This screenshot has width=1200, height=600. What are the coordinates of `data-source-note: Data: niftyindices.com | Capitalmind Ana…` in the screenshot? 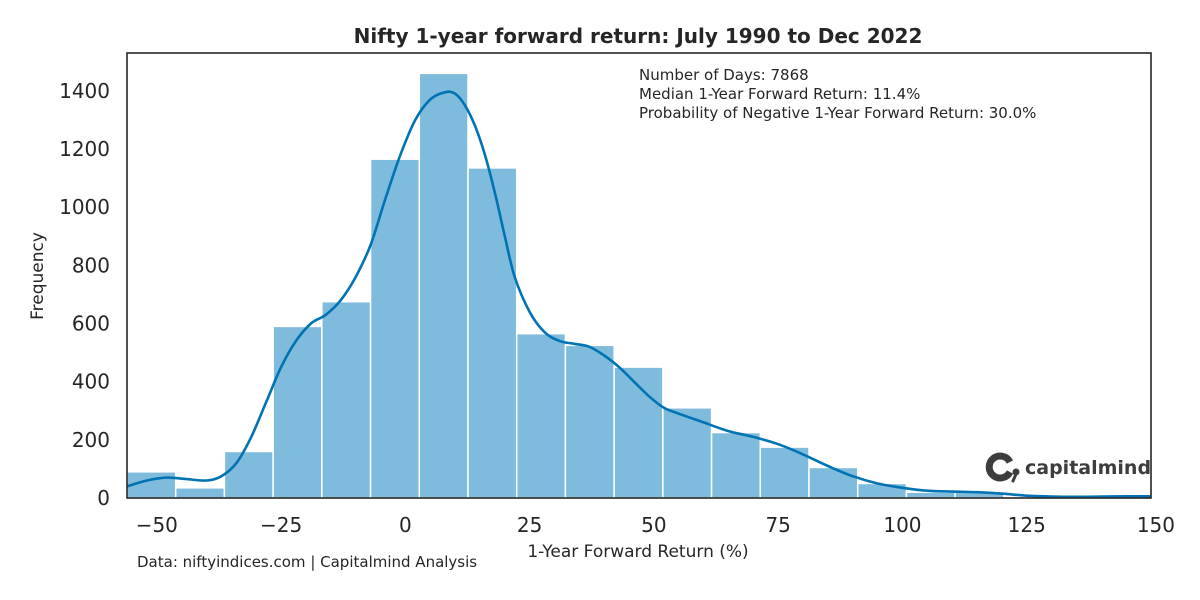 It's located at (307, 562).